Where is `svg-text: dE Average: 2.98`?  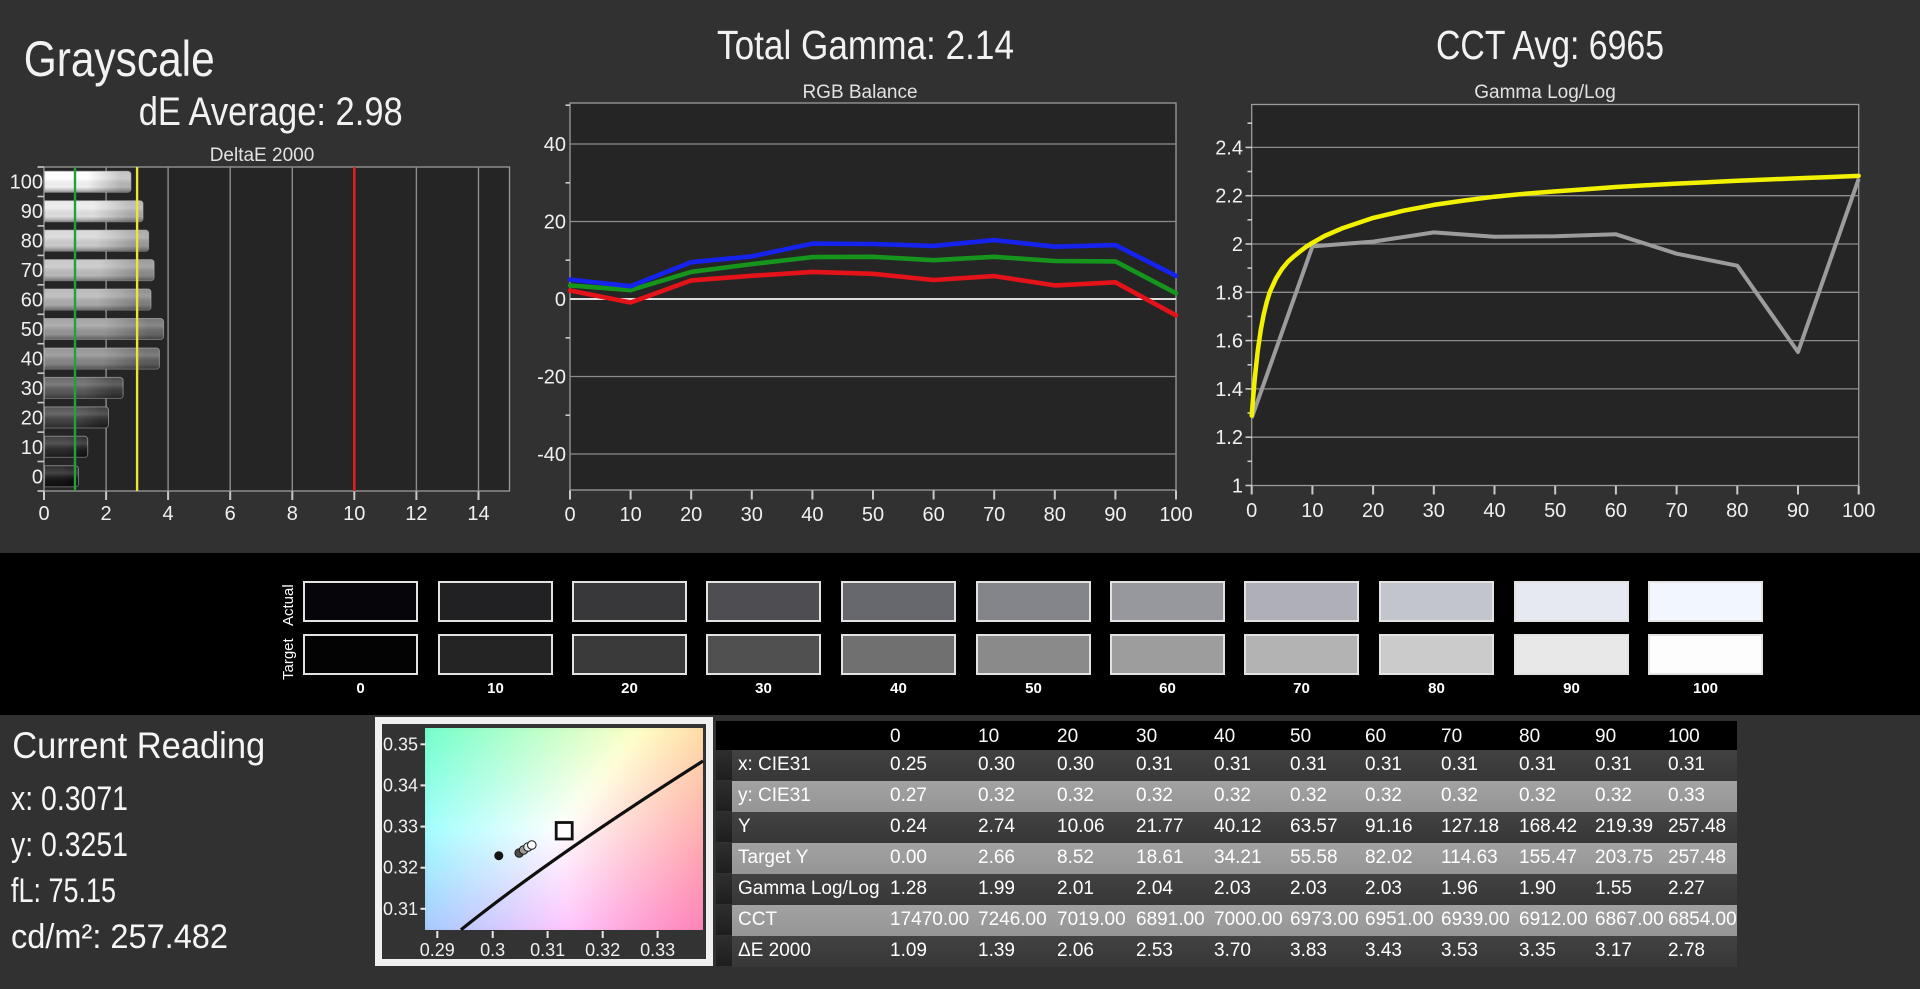
svg-text: dE Average: 2.98 is located at coordinates (271, 112).